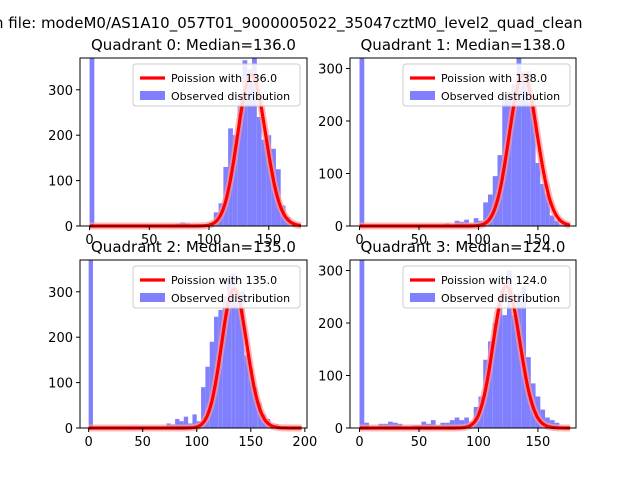  I want to click on x-tick-label: 200, so click(304, 442).